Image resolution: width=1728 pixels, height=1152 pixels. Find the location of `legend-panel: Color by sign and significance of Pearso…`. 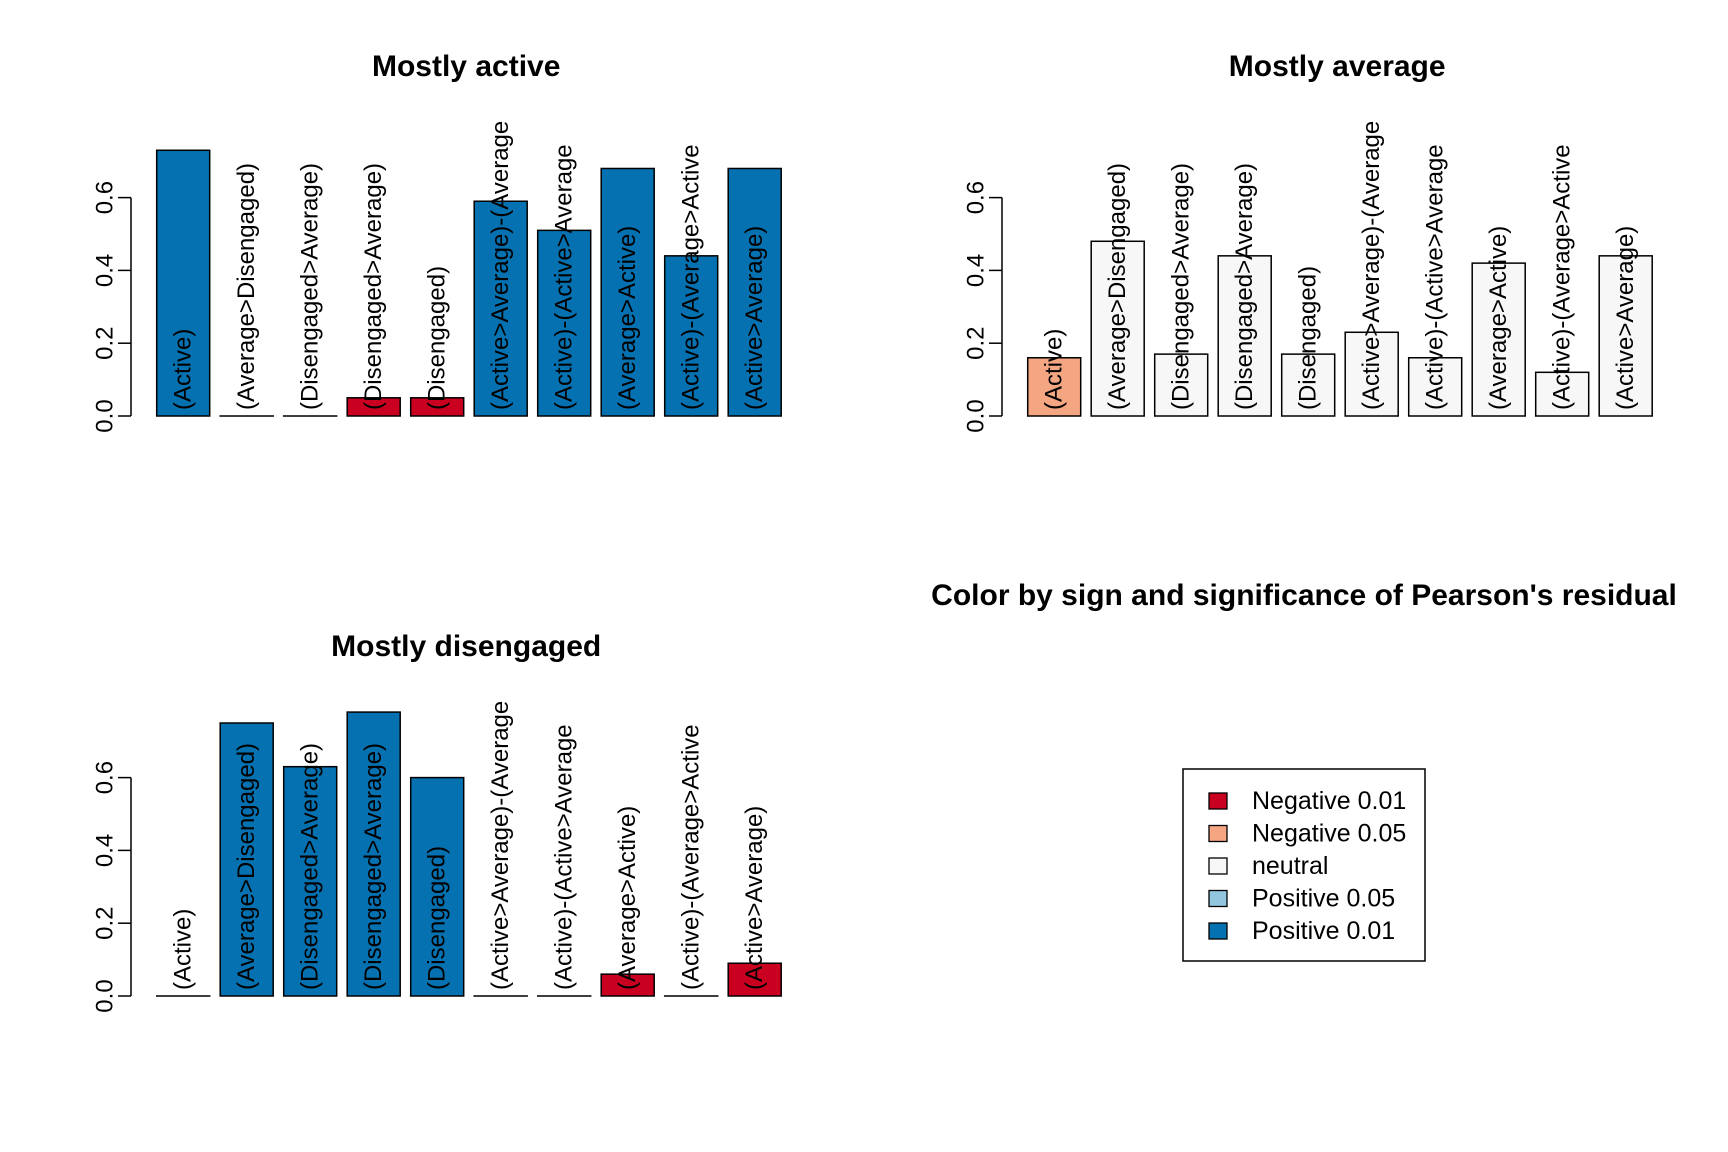

legend-panel: Color by sign and significance of Pearso… is located at coordinates (1304, 770).